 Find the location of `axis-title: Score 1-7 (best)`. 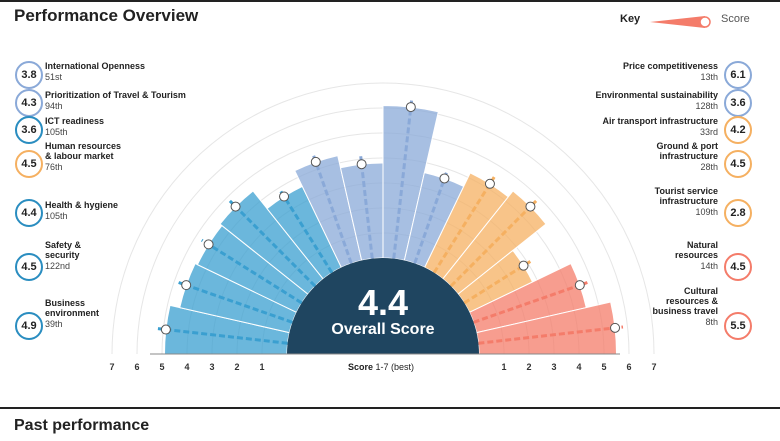

axis-title: Score 1-7 (best) is located at coordinates (381, 367).